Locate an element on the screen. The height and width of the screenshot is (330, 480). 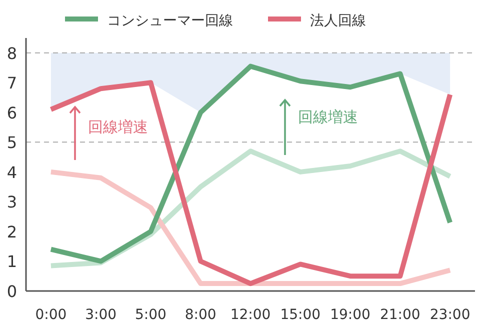
y-tick-label: 4 is located at coordinates (12, 172).